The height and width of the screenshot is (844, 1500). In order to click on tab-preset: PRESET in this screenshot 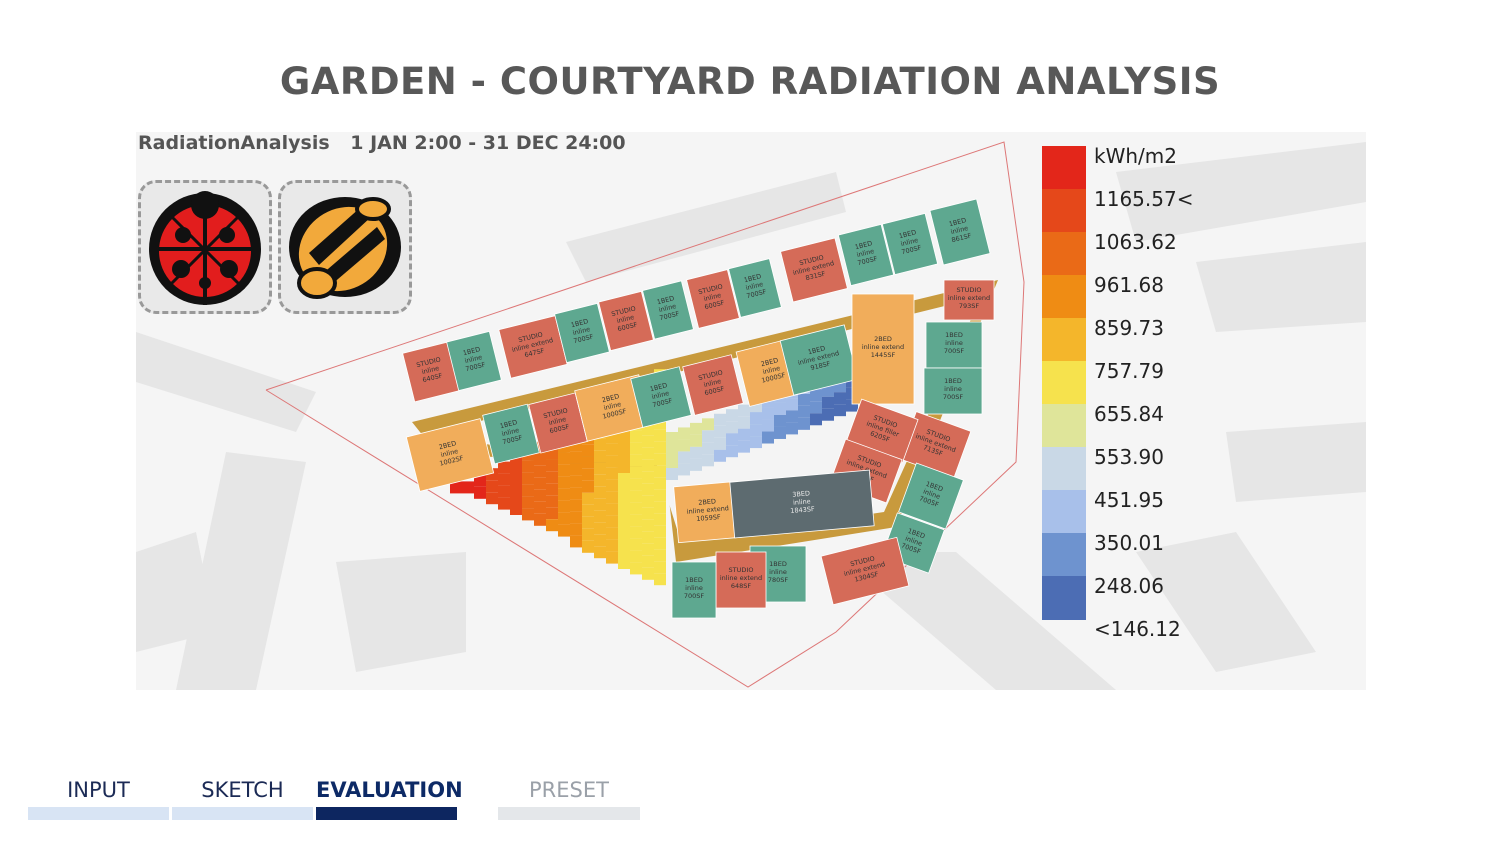, I will do `click(569, 796)`.